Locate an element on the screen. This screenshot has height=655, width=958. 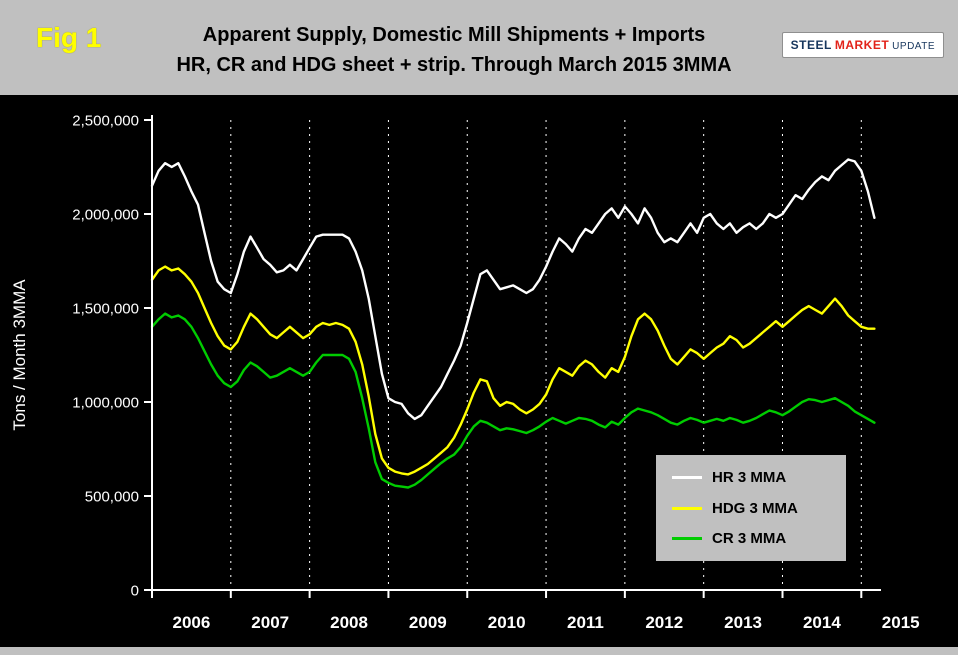
logo-word-market: MARKET is located at coordinates (862, 45).